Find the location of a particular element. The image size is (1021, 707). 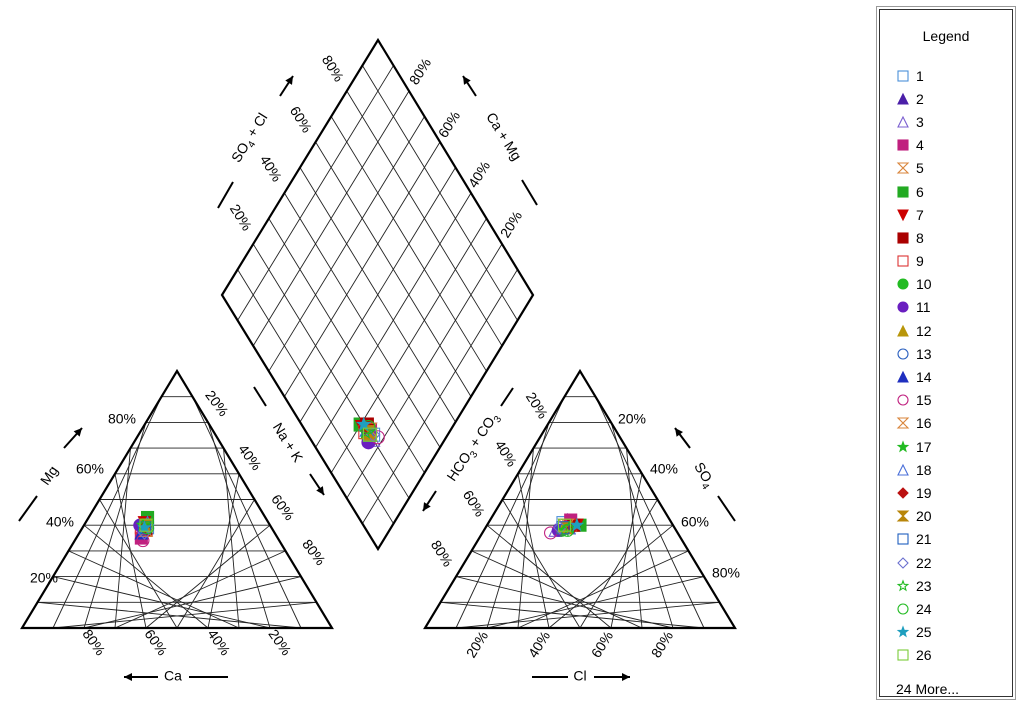

anion-right-axis-label: SO4 is located at coordinates (703, 475).